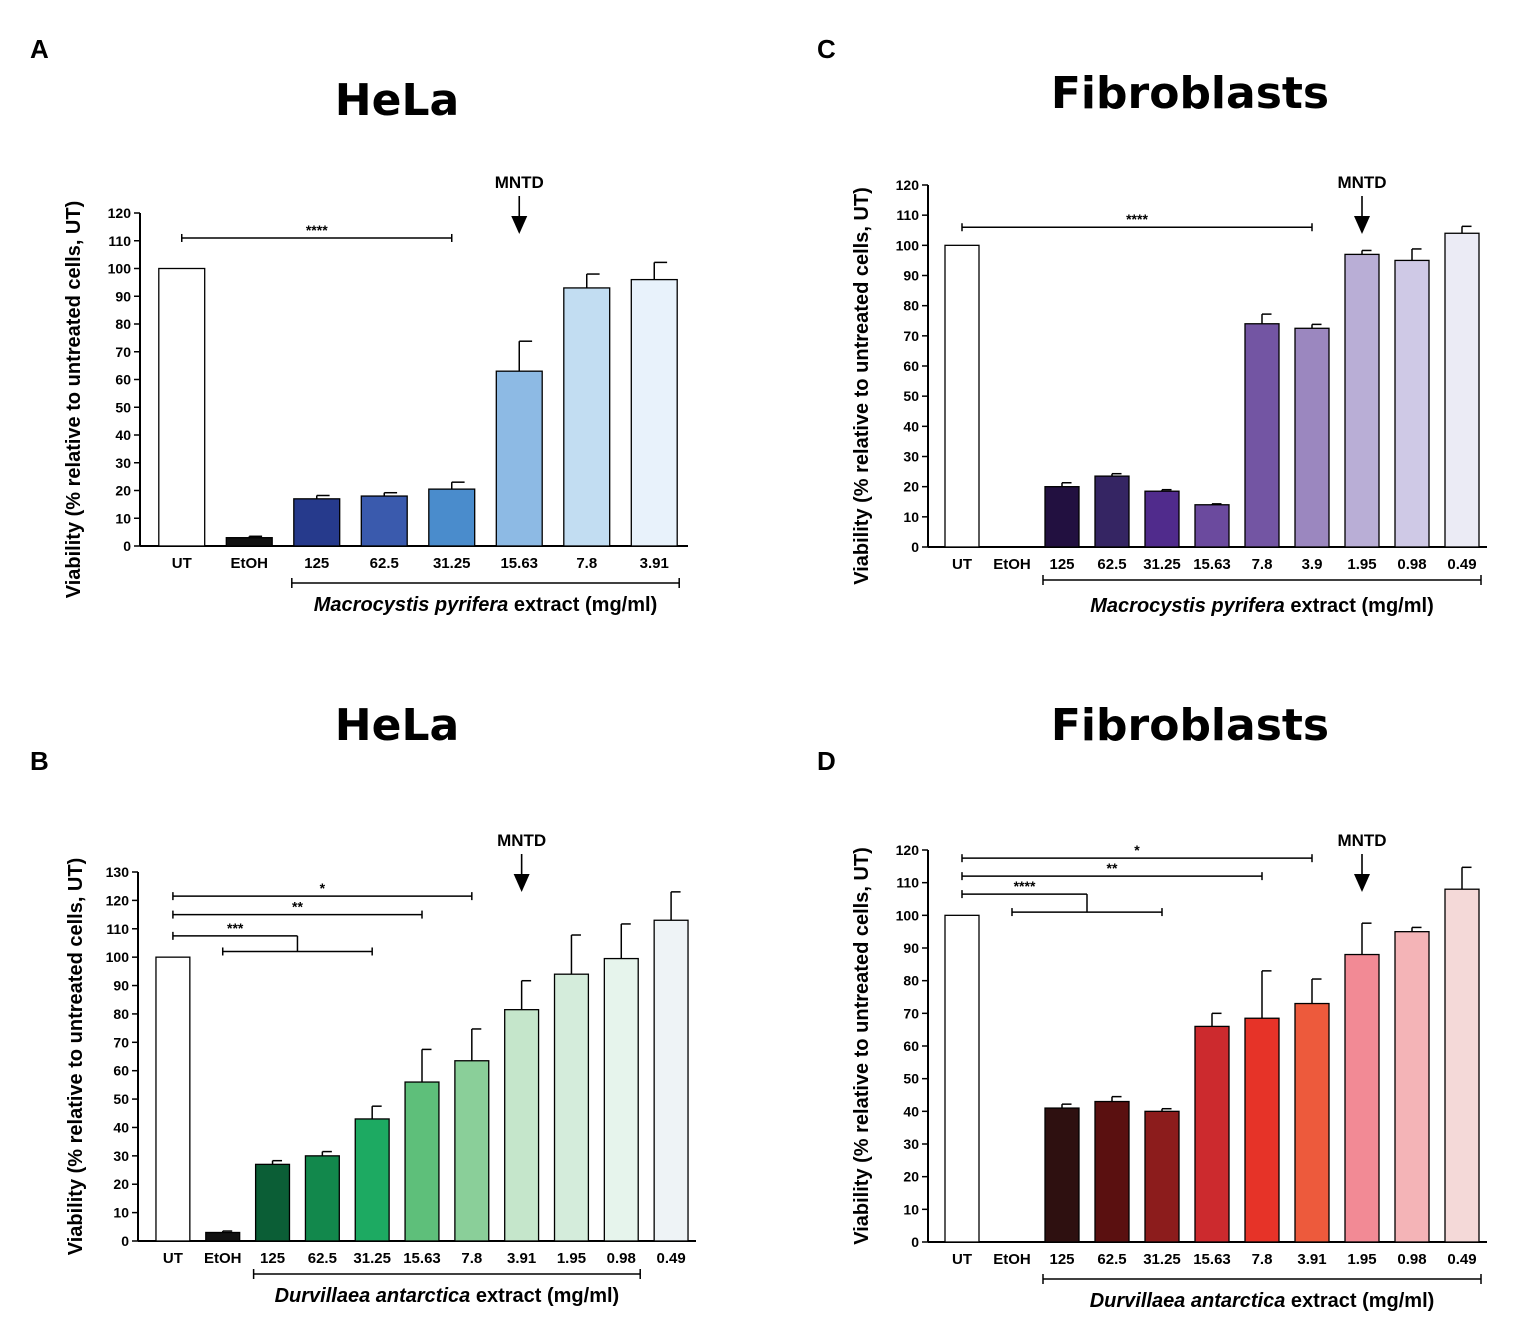 The height and width of the screenshot is (1337, 1525). I want to click on bar-EtOH, so click(249, 542).